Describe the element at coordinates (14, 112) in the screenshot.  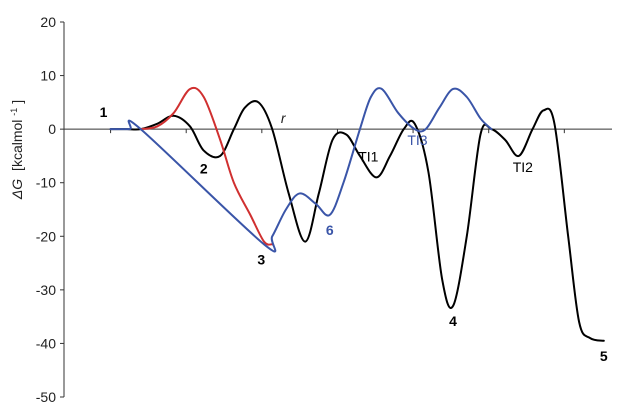
I see `y-axis-title-exponent: -1` at that location.